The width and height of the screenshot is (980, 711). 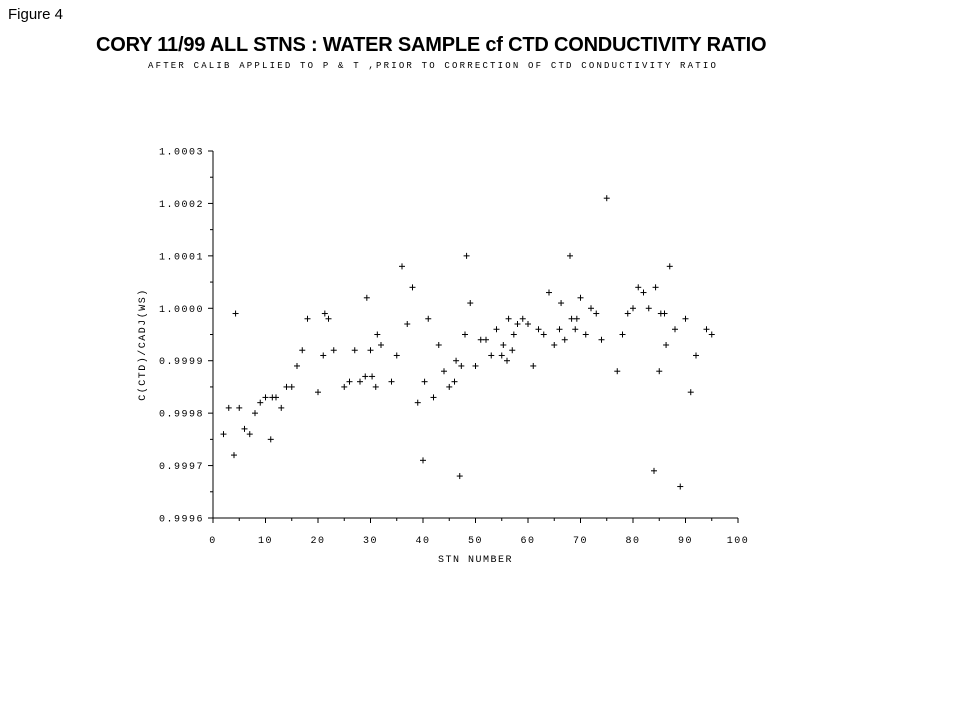 I want to click on x-tick-label: 0, so click(x=213, y=541).